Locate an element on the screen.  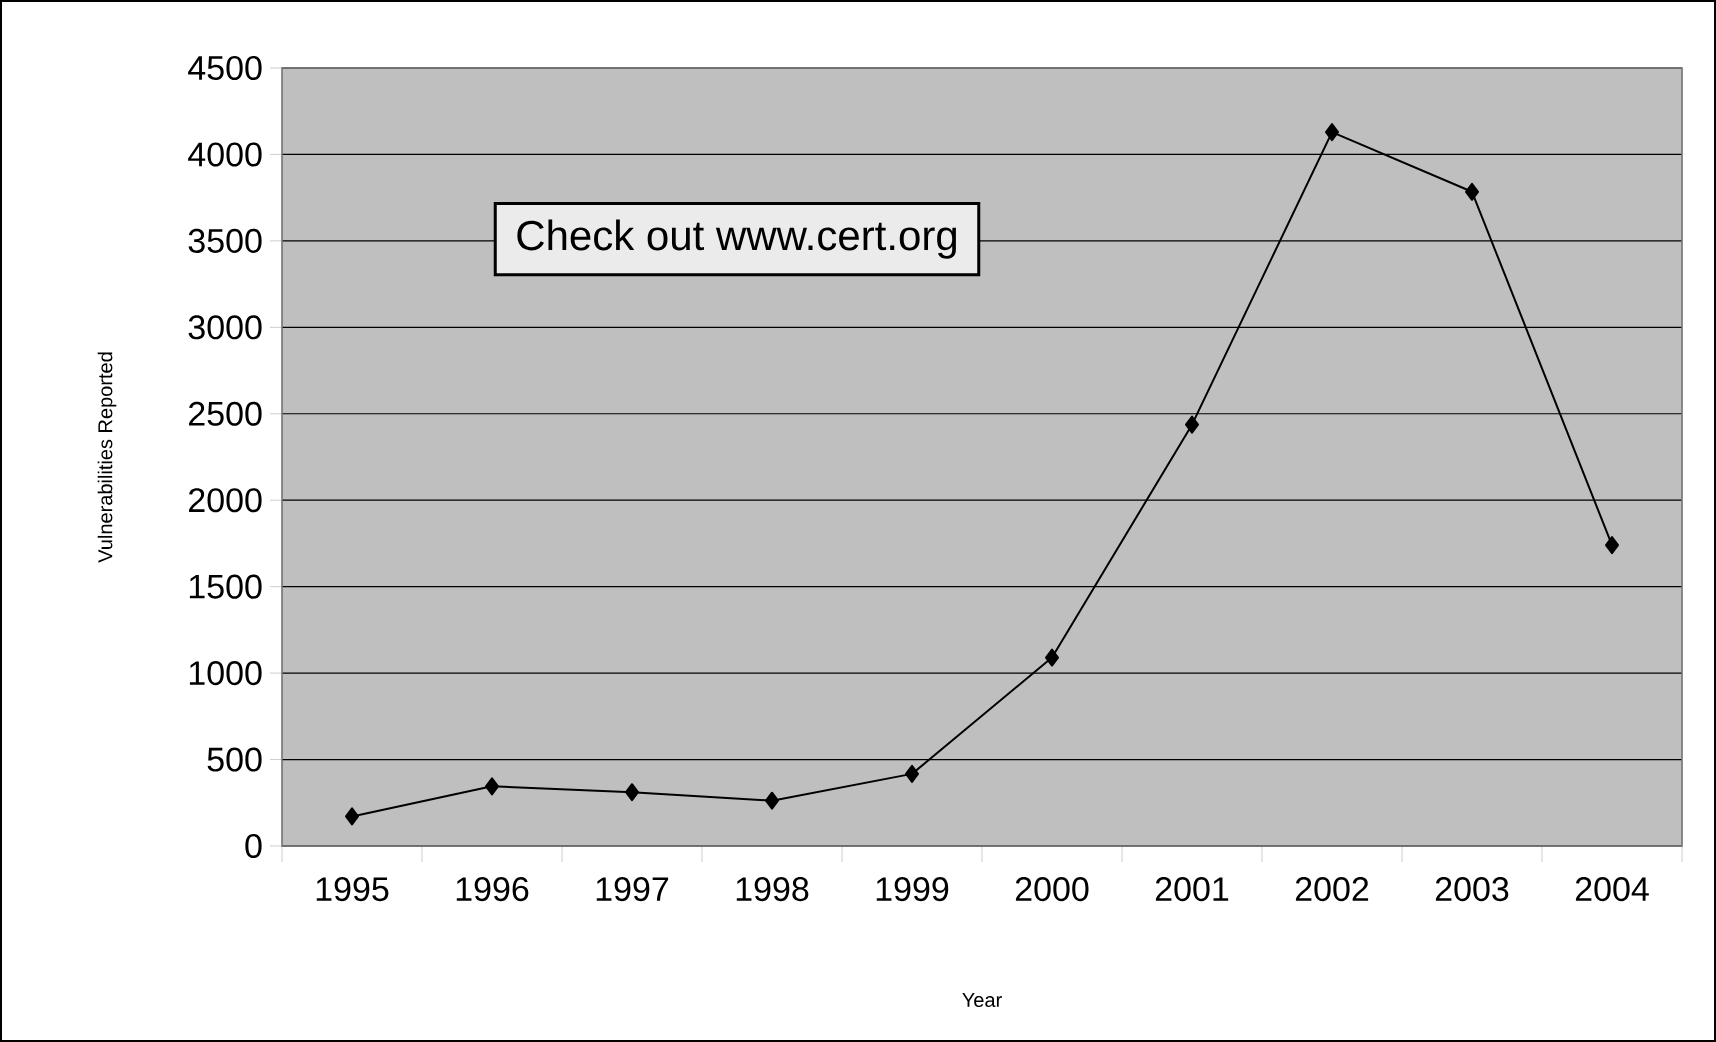
y-tick-label: 1500 is located at coordinates (225, 586).